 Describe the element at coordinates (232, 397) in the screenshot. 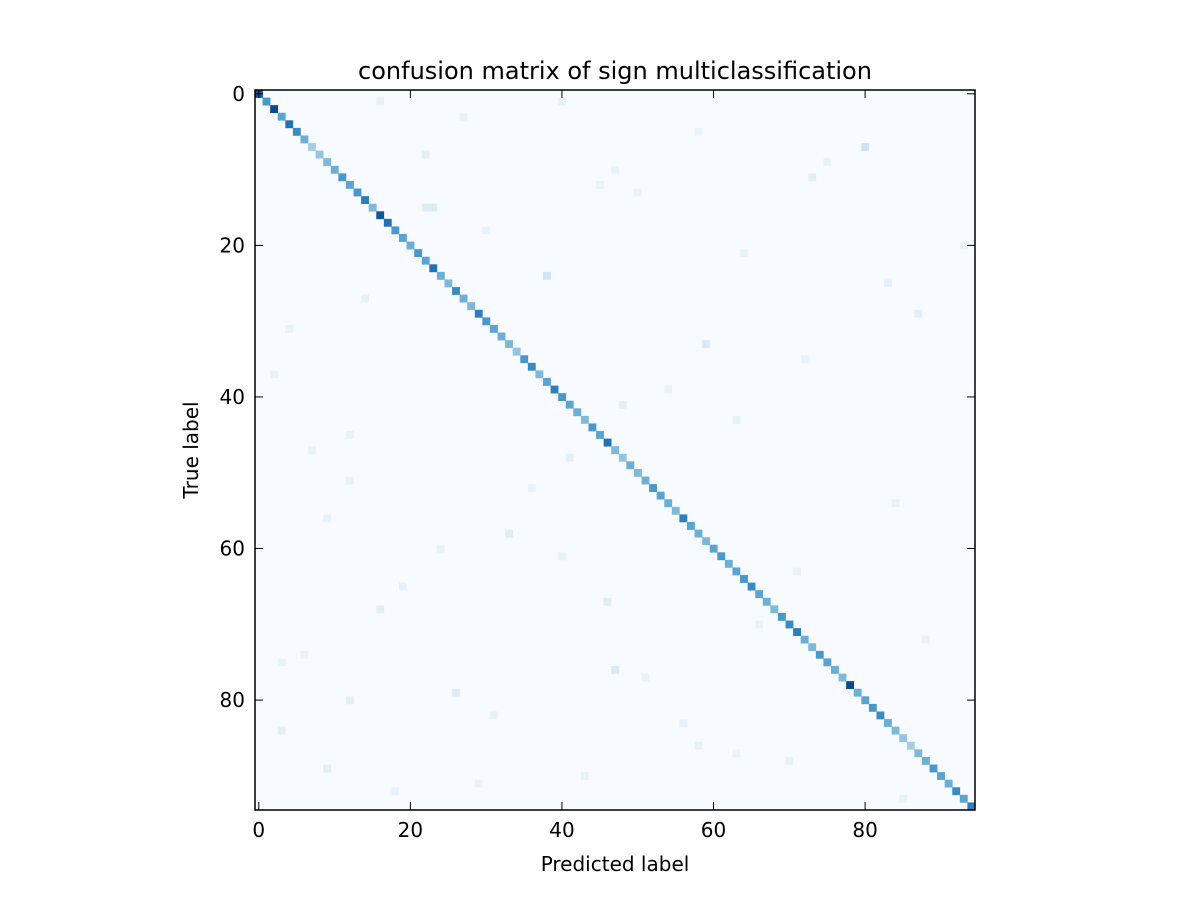

I see `y-tick-label: 40` at that location.